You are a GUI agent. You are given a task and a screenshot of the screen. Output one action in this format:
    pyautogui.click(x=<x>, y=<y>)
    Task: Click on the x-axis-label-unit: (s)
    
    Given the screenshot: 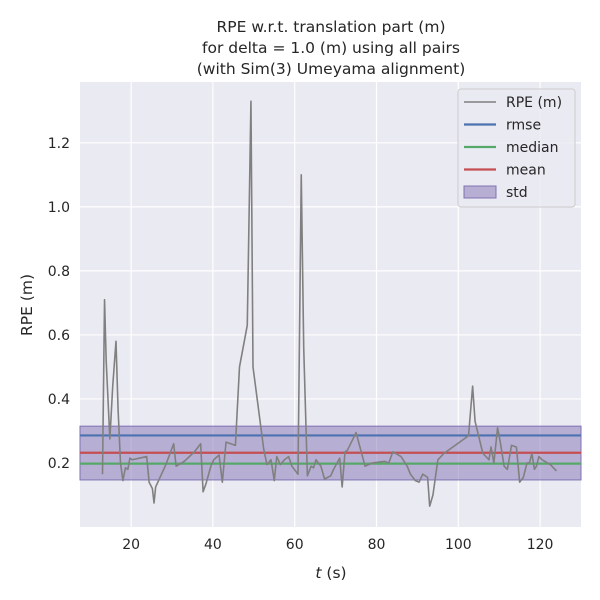 What is the action you would take?
    pyautogui.click(x=333, y=573)
    